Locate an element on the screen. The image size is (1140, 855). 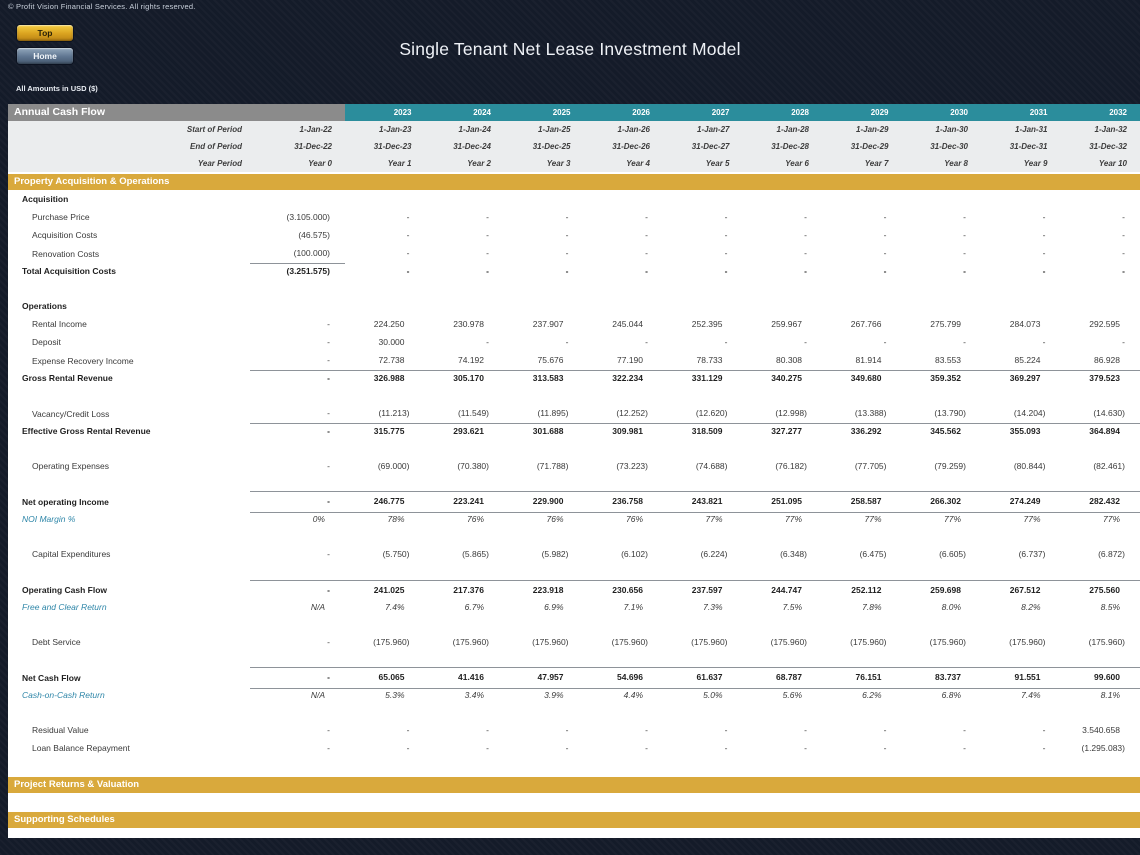
cell: (13.388) is located at coordinates (862, 414).